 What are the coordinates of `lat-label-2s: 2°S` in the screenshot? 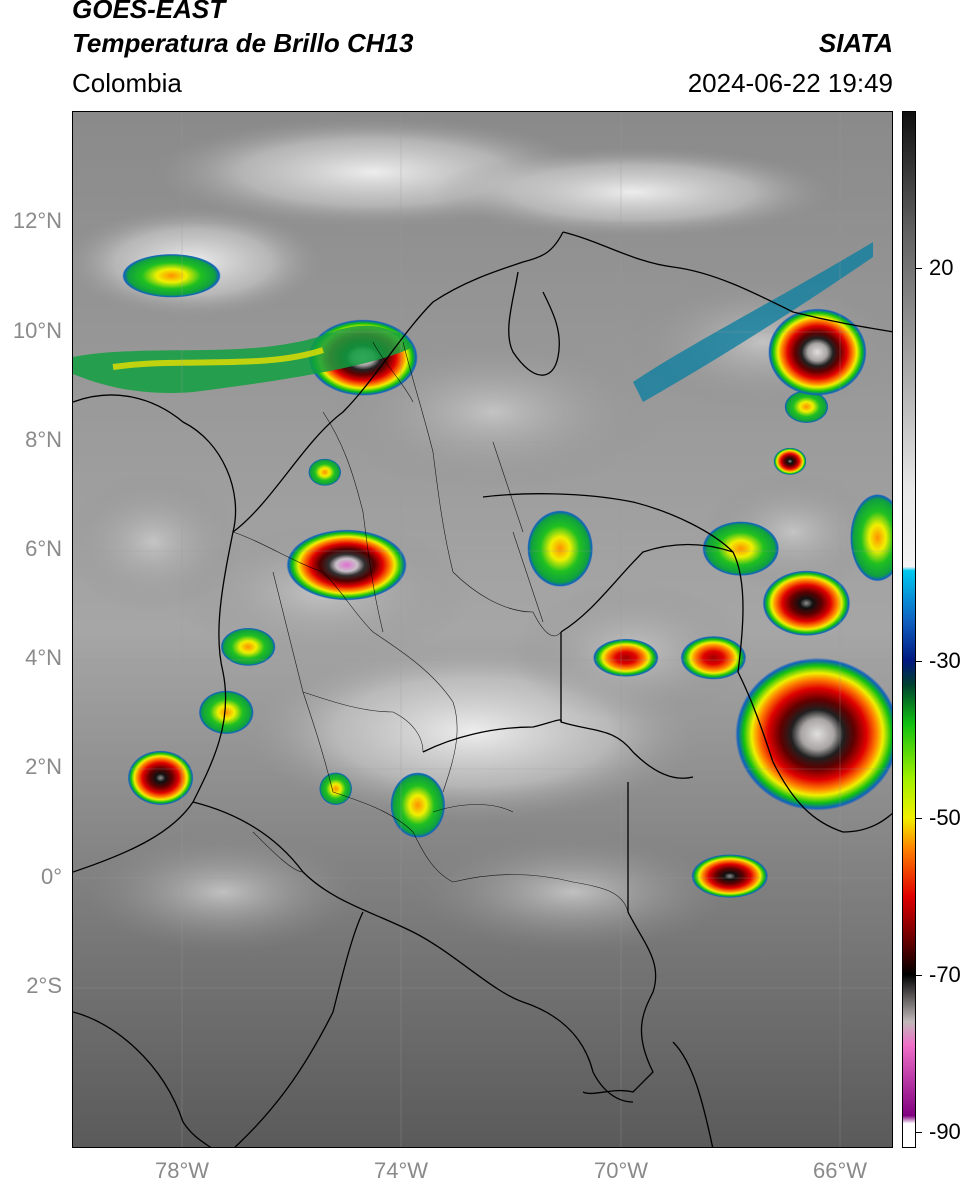 It's located at (44, 985).